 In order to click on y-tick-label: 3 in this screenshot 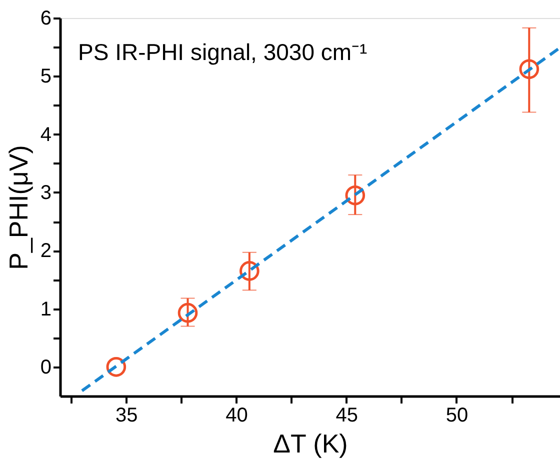, I will do `click(46, 193)`.